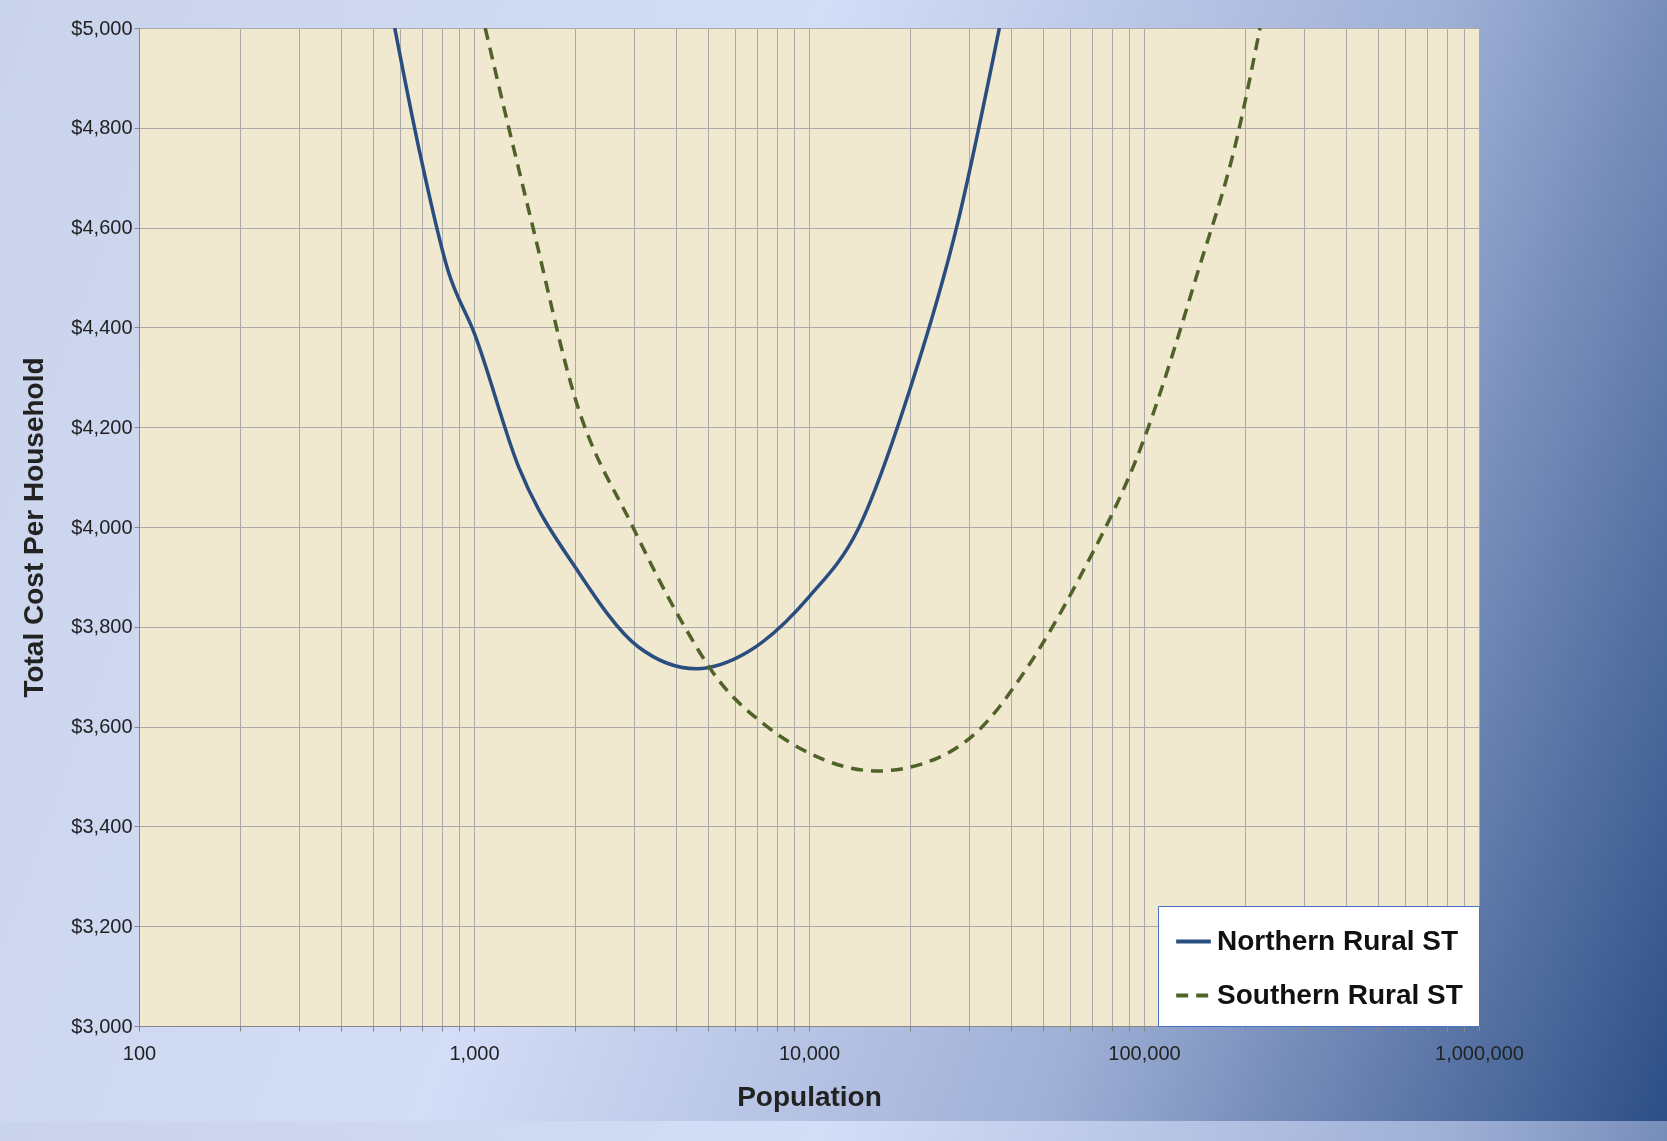  What do you see at coordinates (809, 1052) in the screenshot?
I see `x-tick-label: 10,000` at bounding box center [809, 1052].